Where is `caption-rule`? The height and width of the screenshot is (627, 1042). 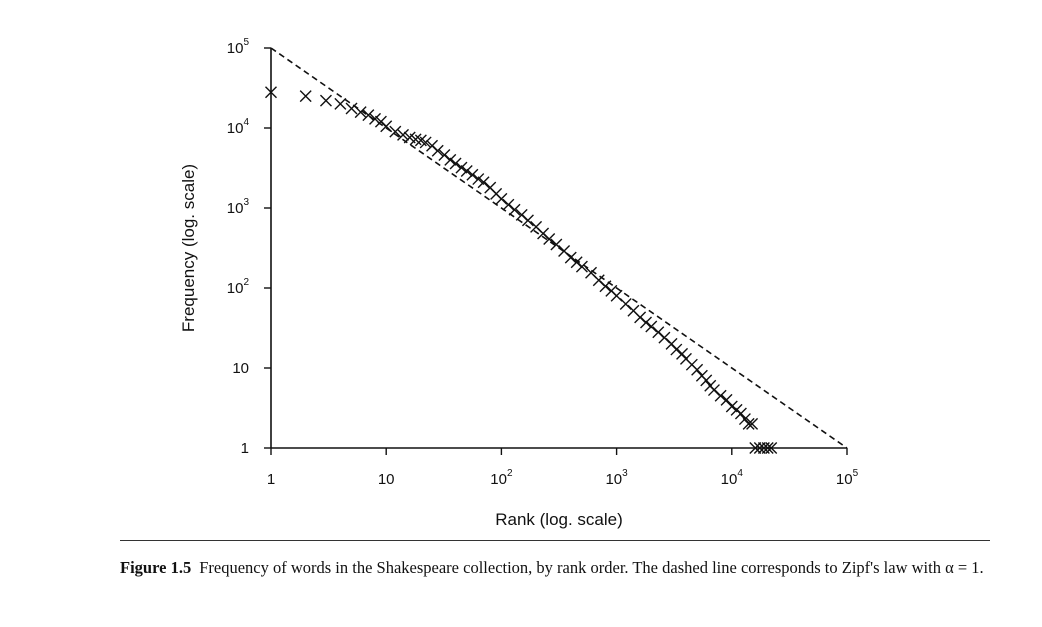
caption-rule is located at coordinates (555, 540).